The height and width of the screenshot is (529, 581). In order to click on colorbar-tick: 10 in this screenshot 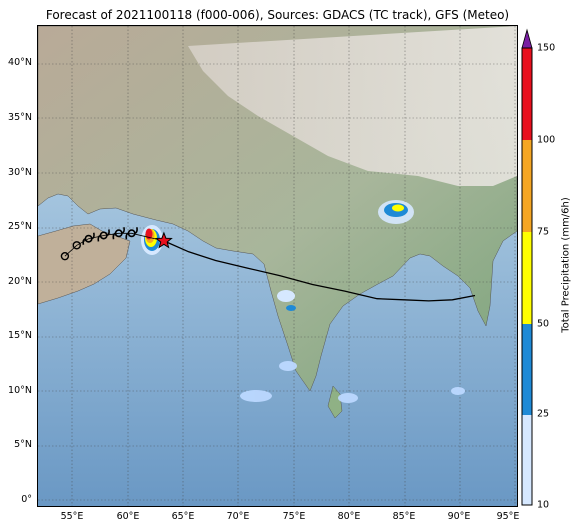, I will do `click(543, 505)`.